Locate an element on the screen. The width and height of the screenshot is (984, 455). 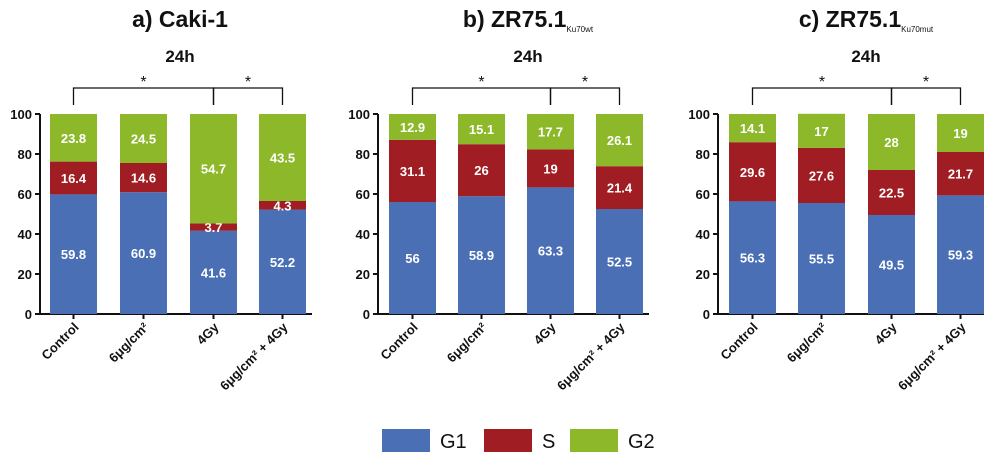
legend-label-g2: G2 is located at coordinates (641, 442).